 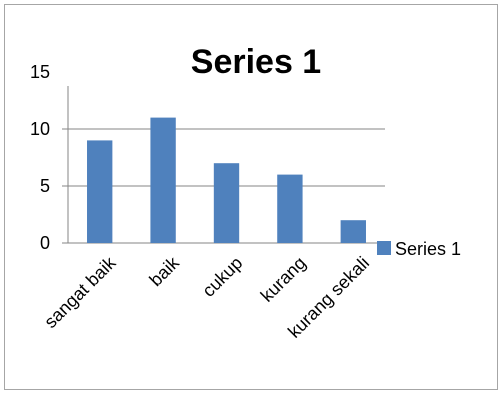 What do you see at coordinates (283, 279) in the screenshot?
I see `x-tick-label: kurang` at bounding box center [283, 279].